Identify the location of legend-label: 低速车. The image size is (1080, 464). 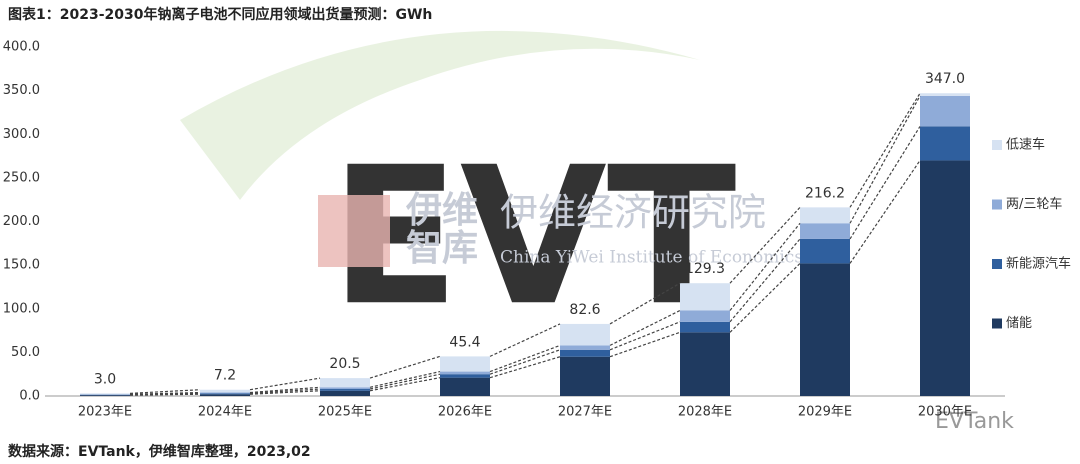
(1025, 145).